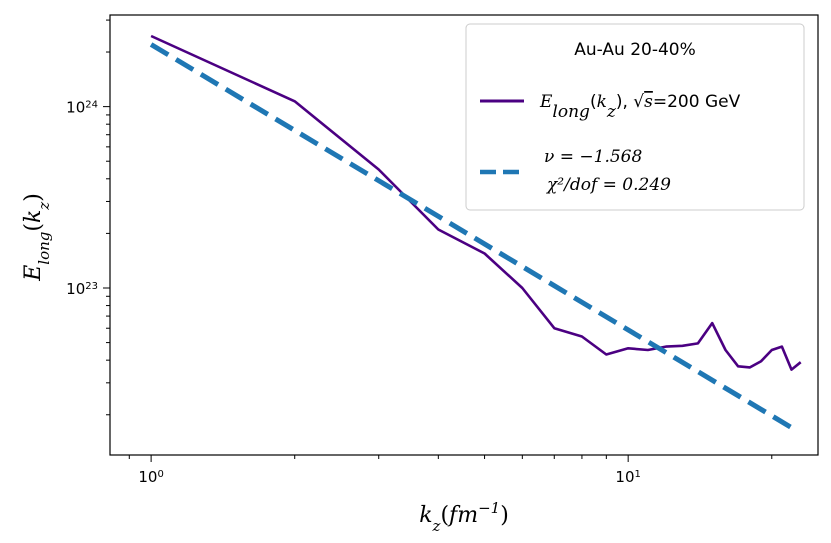  Describe the element at coordinates (88, 217) in the screenshot. I see `y-axis-ticks: 1023 1024` at that location.